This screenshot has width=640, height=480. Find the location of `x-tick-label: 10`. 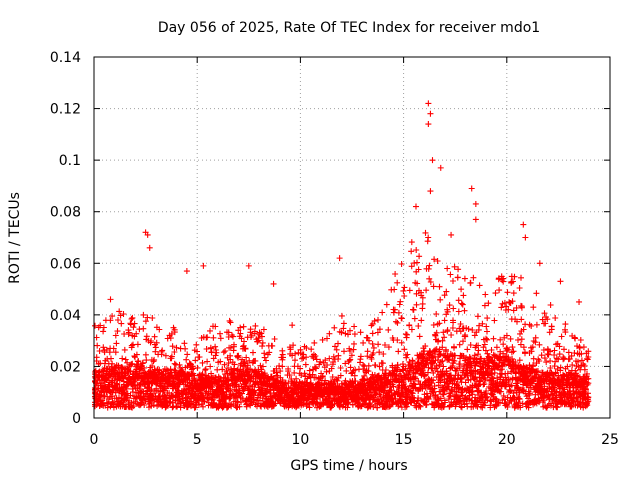

x-tick-label: 10 is located at coordinates (300, 440).